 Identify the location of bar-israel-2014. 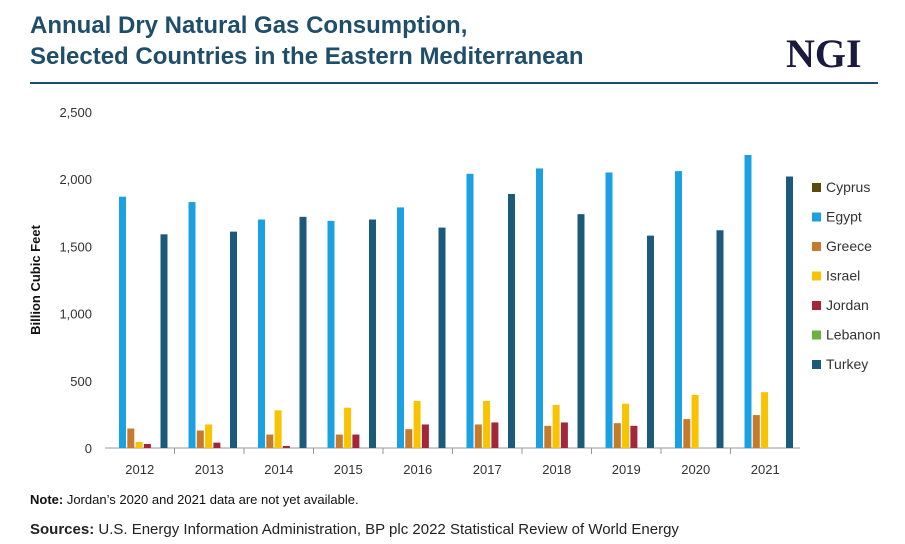
(278, 429).